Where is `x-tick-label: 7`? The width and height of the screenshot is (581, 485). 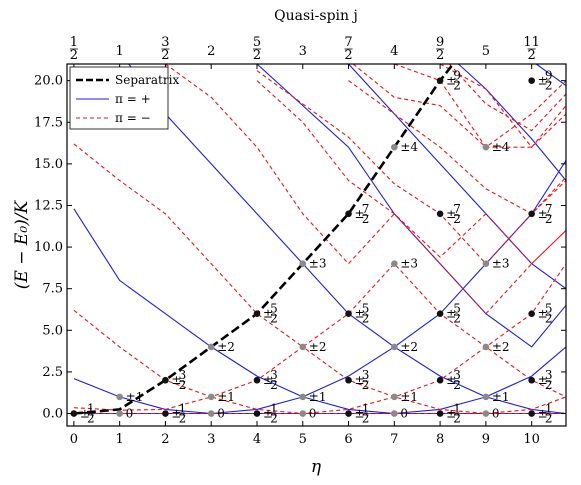
x-tick-label: 7 is located at coordinates (394, 439).